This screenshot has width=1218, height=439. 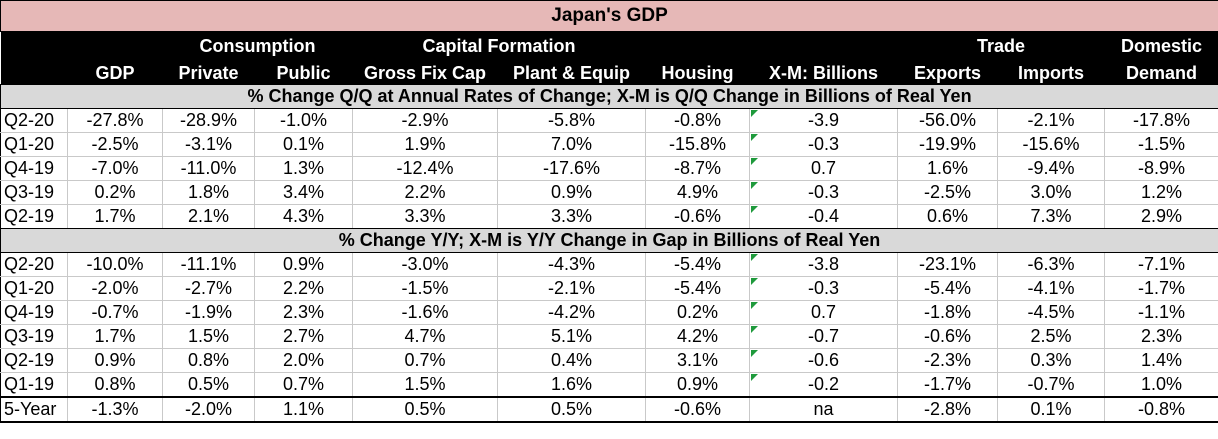 I want to click on table-cell: -3.0%, so click(x=425, y=264).